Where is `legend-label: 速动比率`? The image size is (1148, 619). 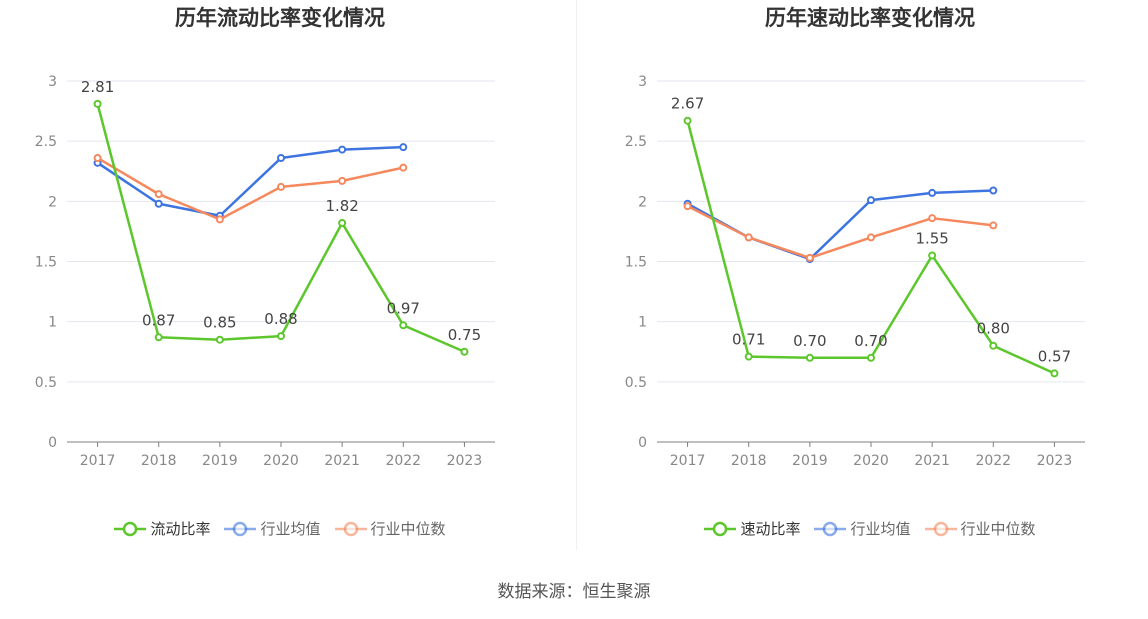 legend-label: 速动比率 is located at coordinates (770, 529).